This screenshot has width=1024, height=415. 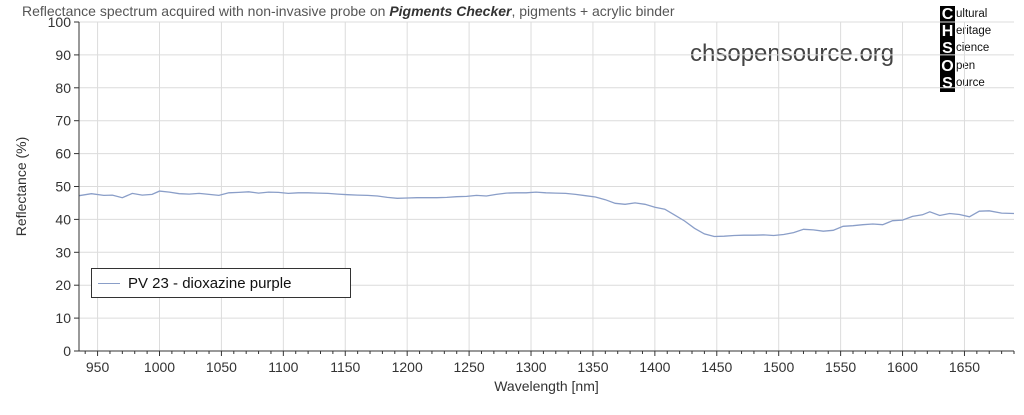 What do you see at coordinates (67, 351) in the screenshot?
I see `y-tick-label: 0` at bounding box center [67, 351].